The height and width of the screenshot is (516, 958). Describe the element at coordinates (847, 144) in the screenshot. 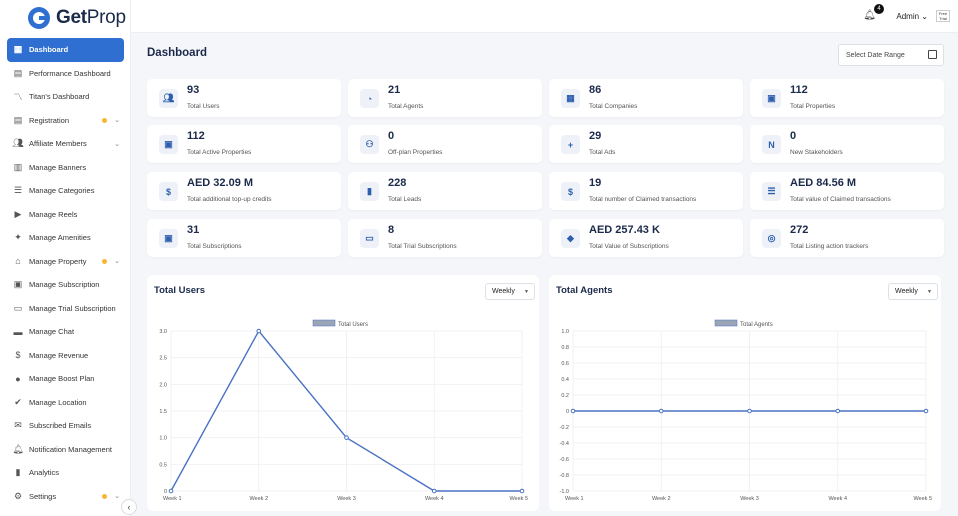

I see `stat-card: N 0 New Stakeholders` at that location.